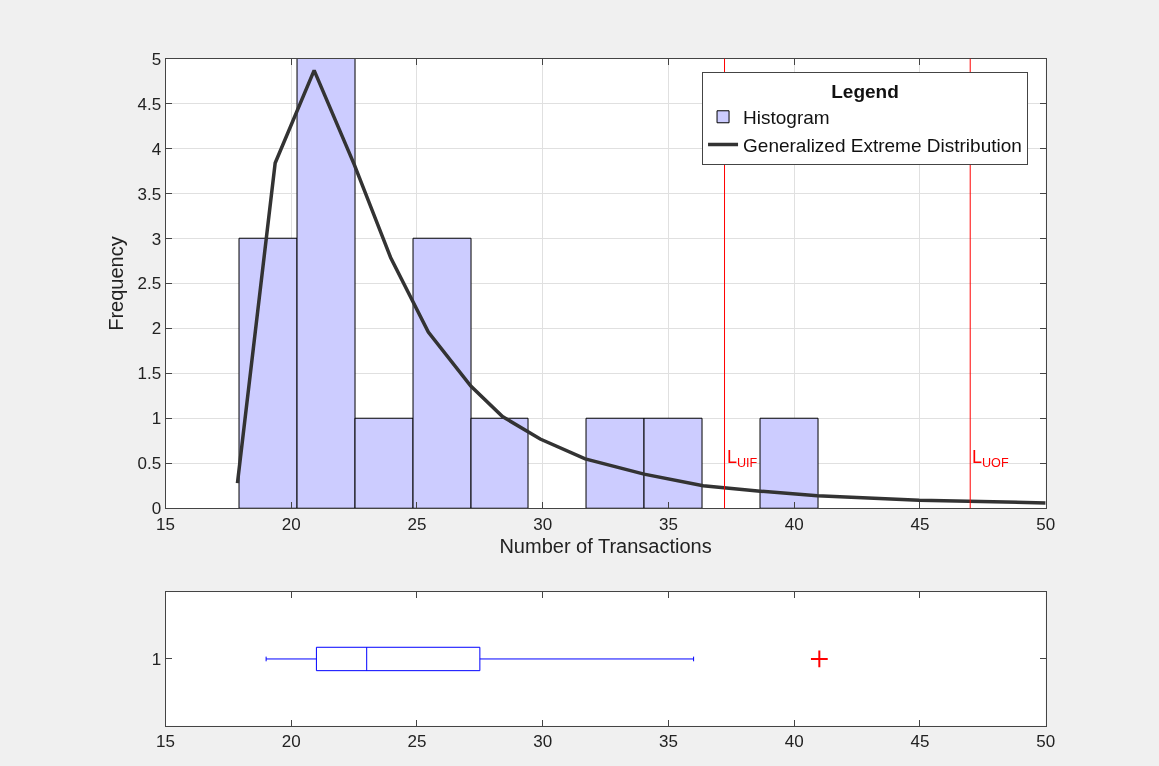 The height and width of the screenshot is (766, 1159). What do you see at coordinates (742, 458) in the screenshot?
I see `ref-line-label: L$_{UIF}$` at bounding box center [742, 458].